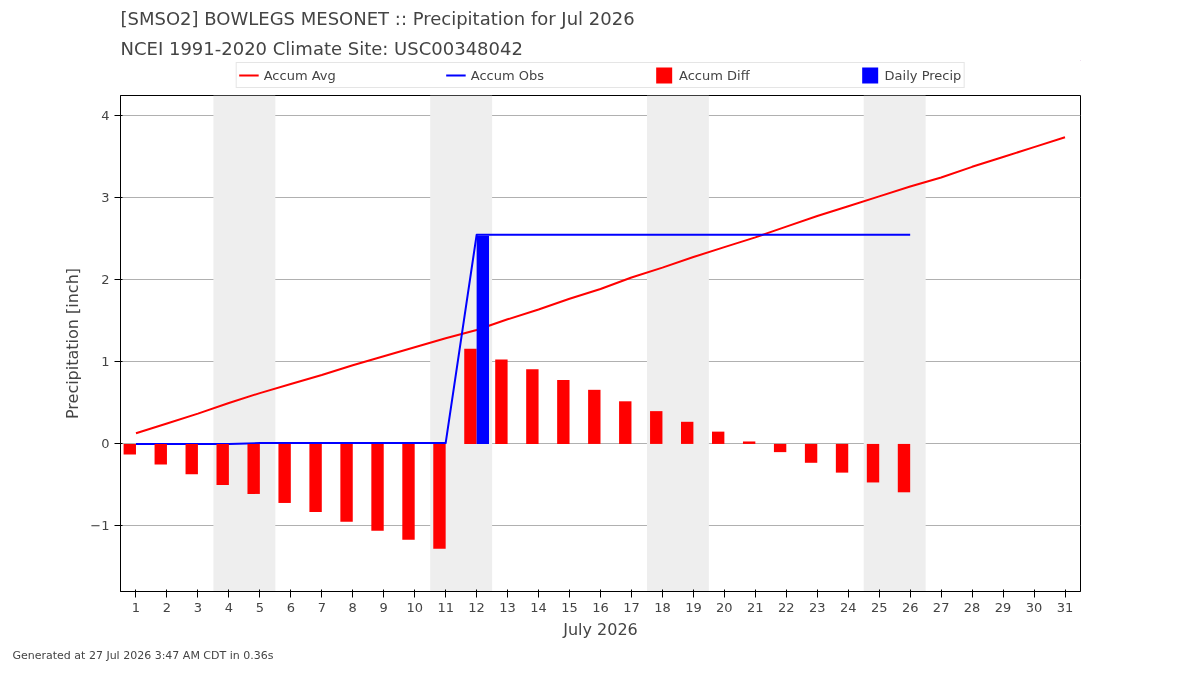  I want to click on y-tick-label: −1, so click(100, 526).